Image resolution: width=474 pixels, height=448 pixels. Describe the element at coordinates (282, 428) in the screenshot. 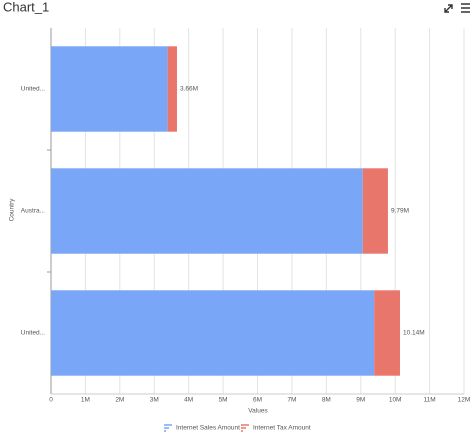

I see `legend-label: Internet Tax Amount` at that location.